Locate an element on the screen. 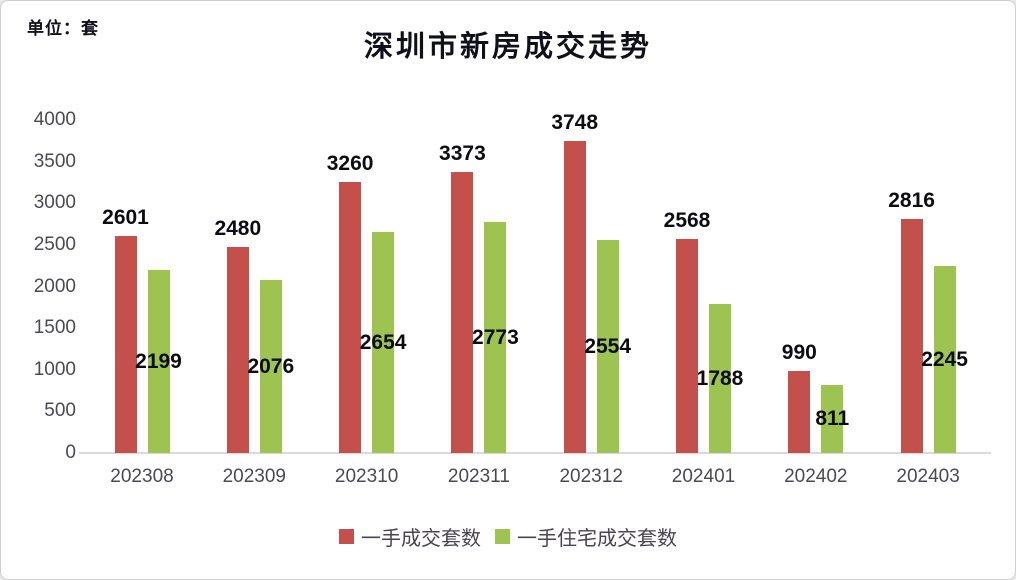  bar-value-label: 2816 is located at coordinates (911, 200).